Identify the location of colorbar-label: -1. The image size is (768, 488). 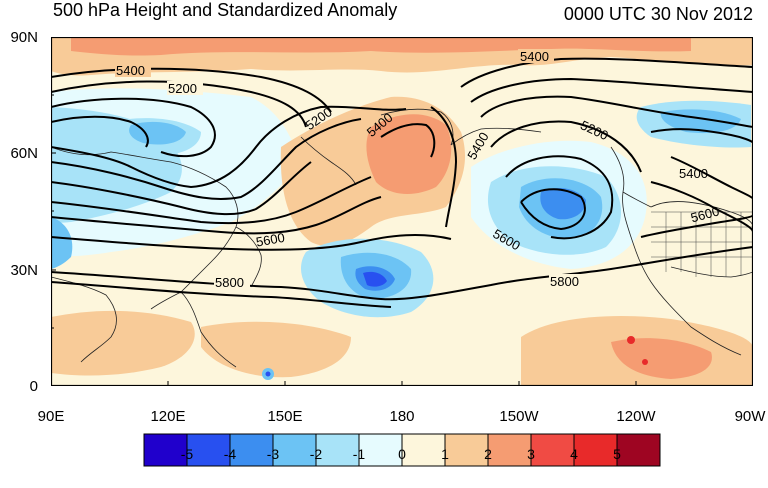
(359, 454).